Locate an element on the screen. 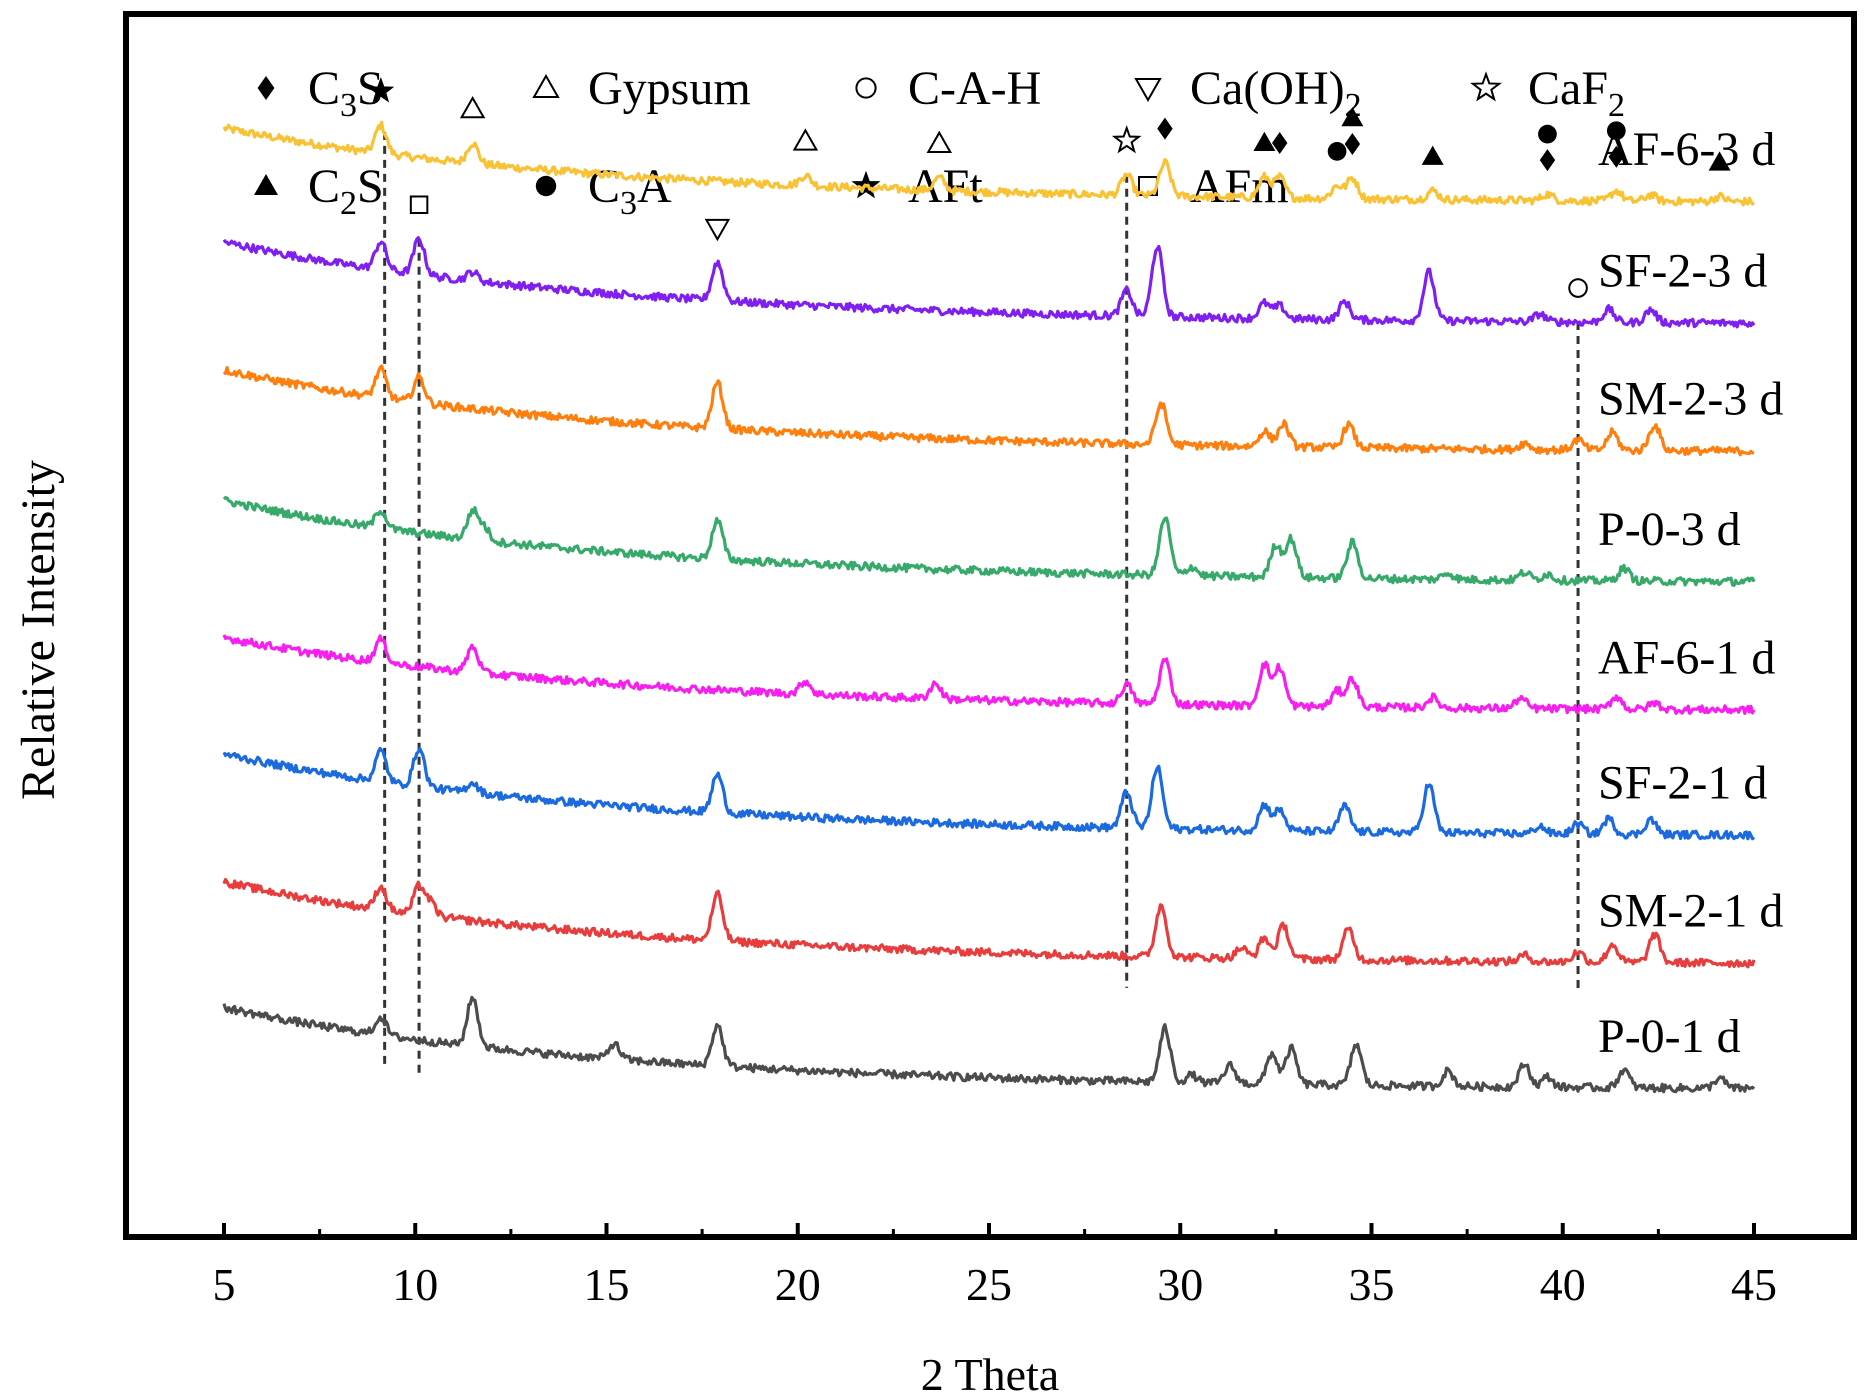  x-tick-label: 20 is located at coordinates (798, 1284).